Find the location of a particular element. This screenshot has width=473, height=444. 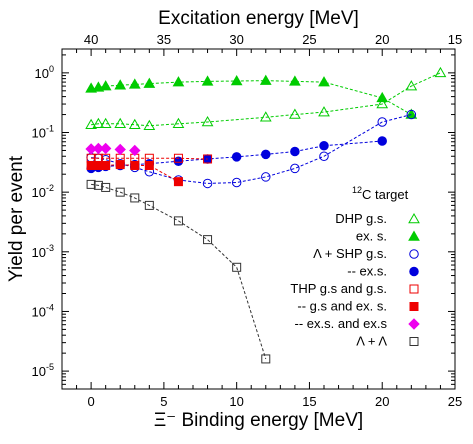

x-tick-label-bottom: 10 is located at coordinates (236, 401).